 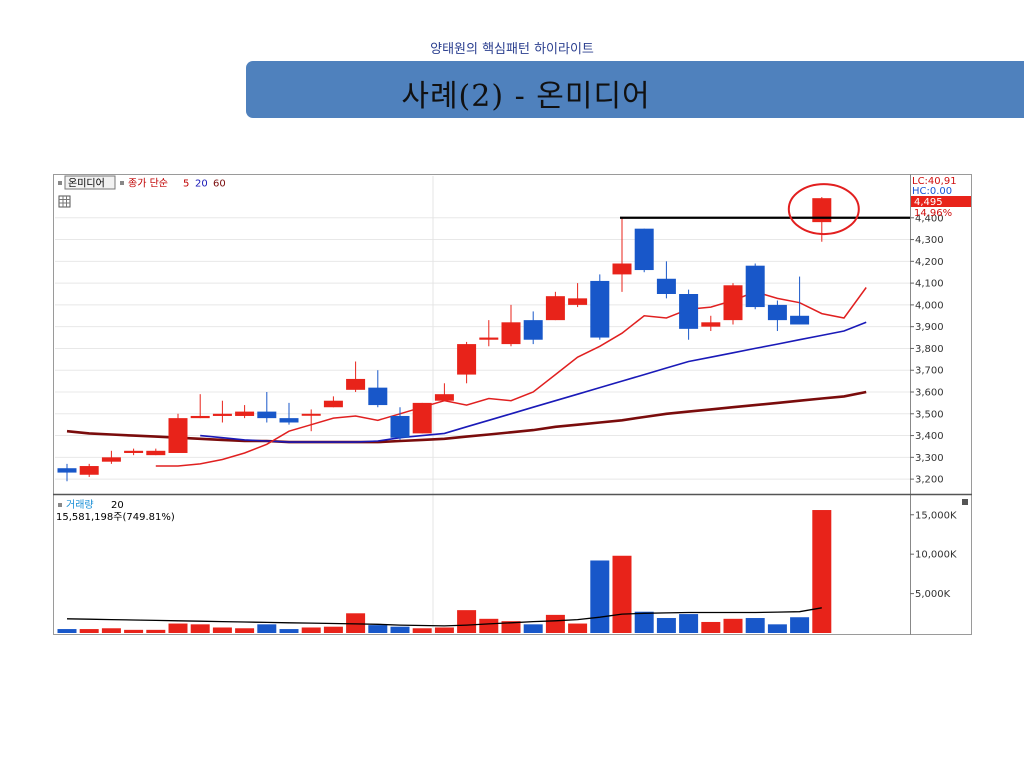 What do you see at coordinates (929, 240) in the screenshot?
I see `price-tick-label: 4,300` at bounding box center [929, 240].